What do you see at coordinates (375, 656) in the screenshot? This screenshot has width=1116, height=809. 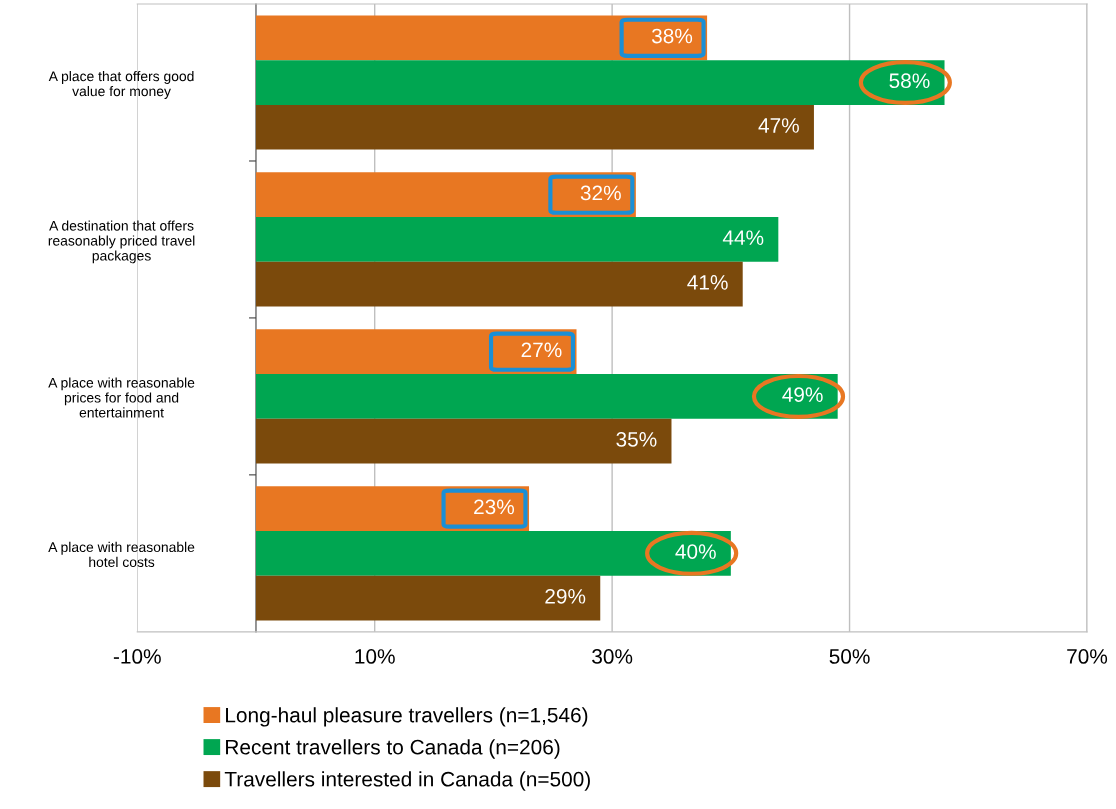 I see `x-tick-label: 10%` at bounding box center [375, 656].